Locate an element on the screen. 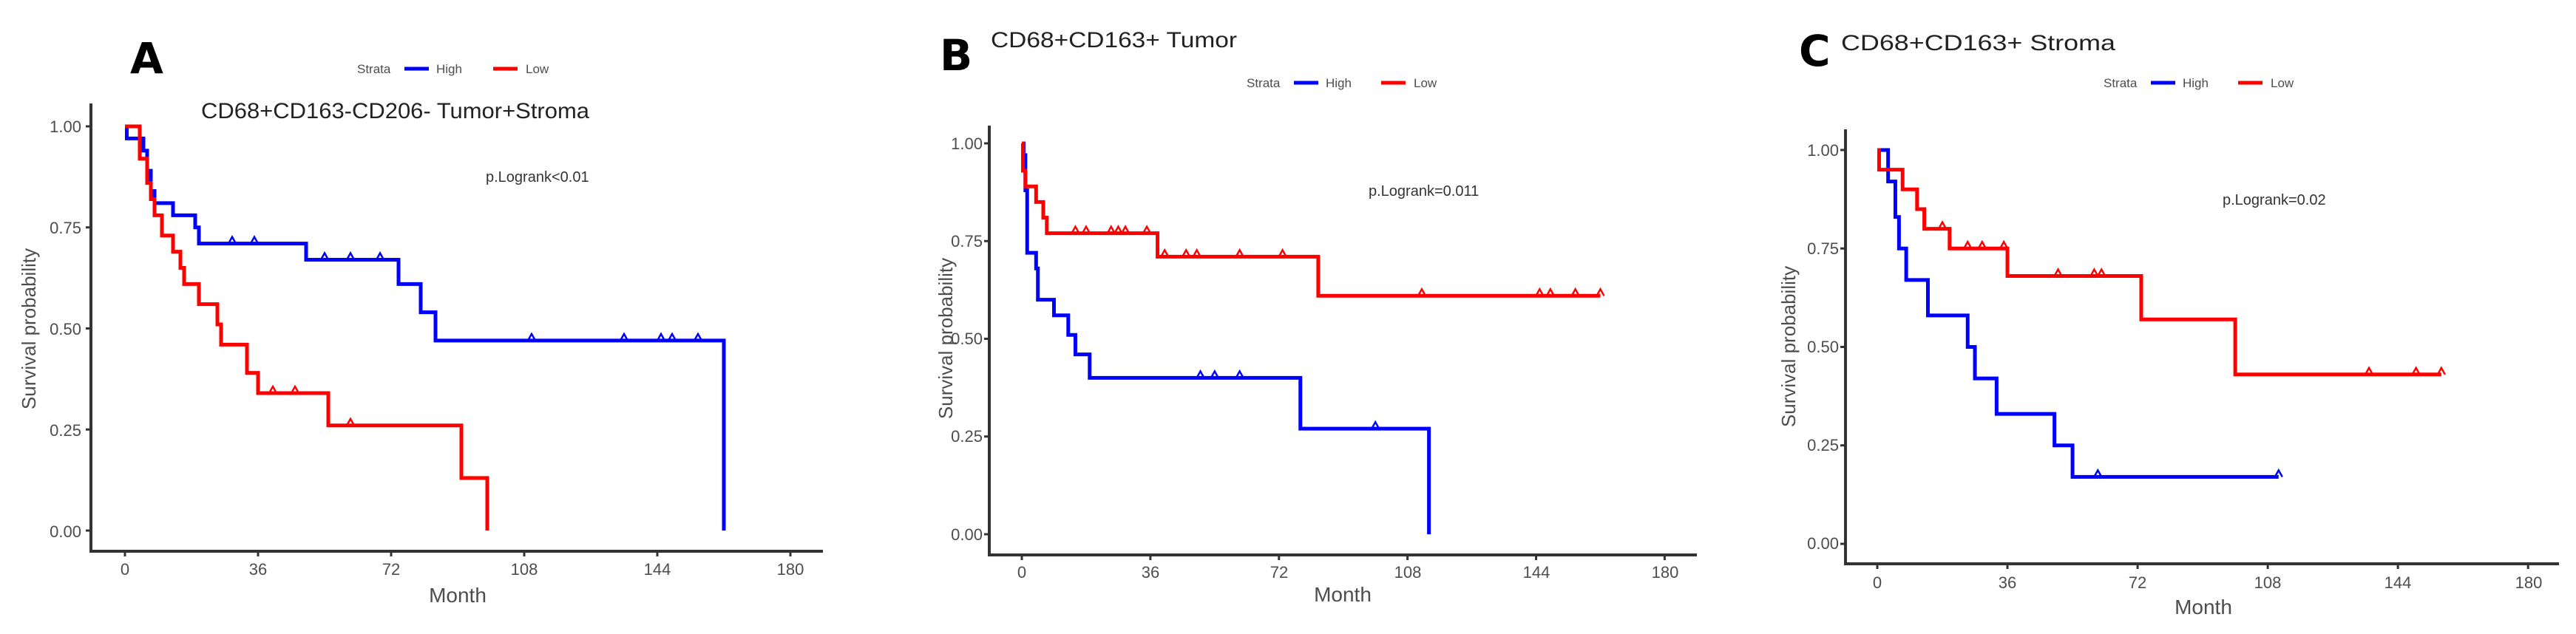 Image resolution: width=2576 pixels, height=634 pixels. pvalue-c: p.Logrank=0.02 is located at coordinates (2274, 200).